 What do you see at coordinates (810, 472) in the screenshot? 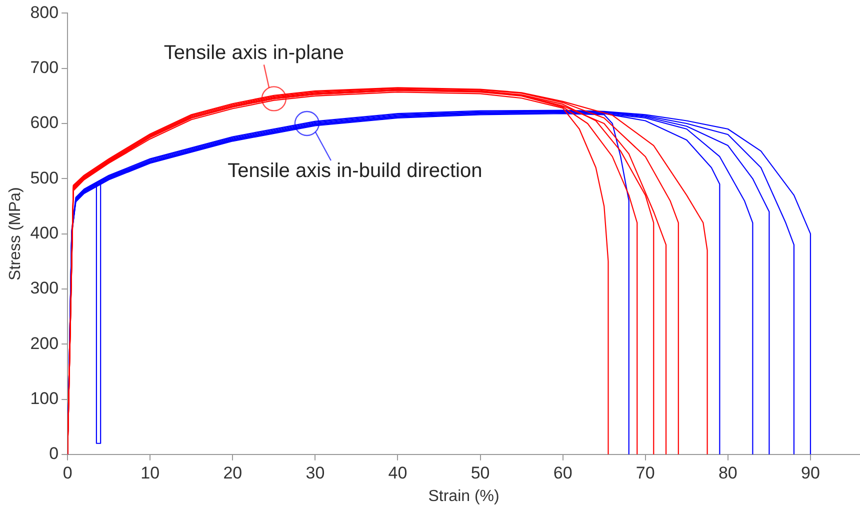
I see `x-tick-label: 90` at bounding box center [810, 472].